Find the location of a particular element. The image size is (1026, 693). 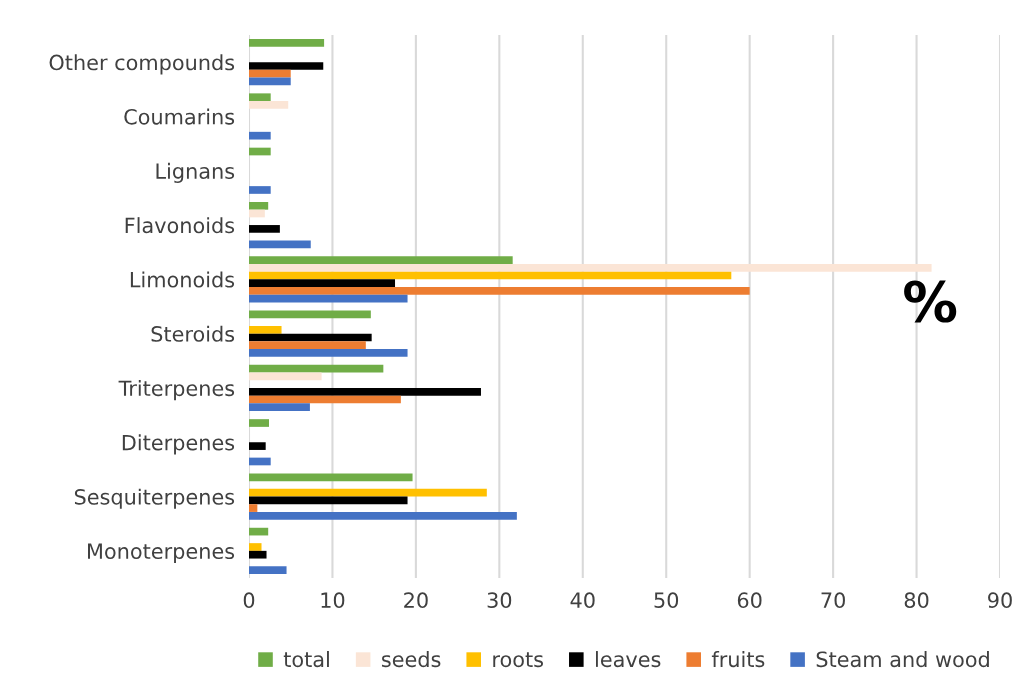

legend-label: total is located at coordinates (306, 659).